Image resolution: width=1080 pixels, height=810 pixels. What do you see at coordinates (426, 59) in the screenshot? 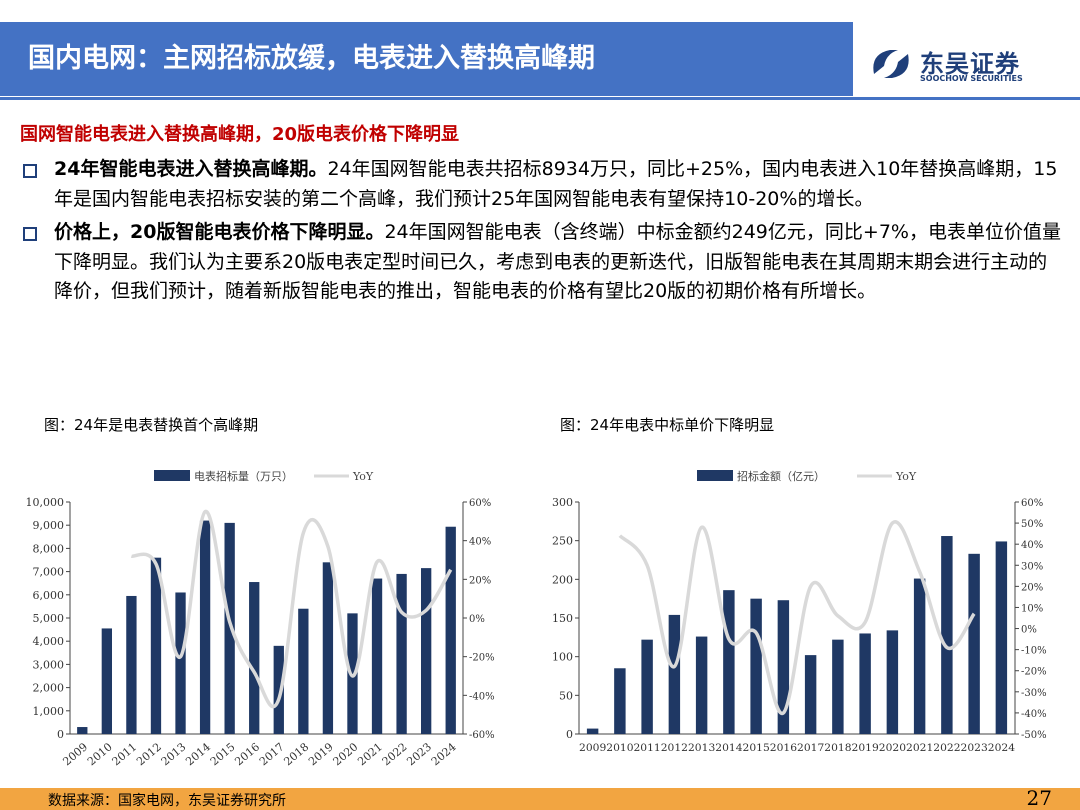
I see `page-title: 国内电网：主网招标放缓，电表进入替换高峰期` at bounding box center [426, 59].